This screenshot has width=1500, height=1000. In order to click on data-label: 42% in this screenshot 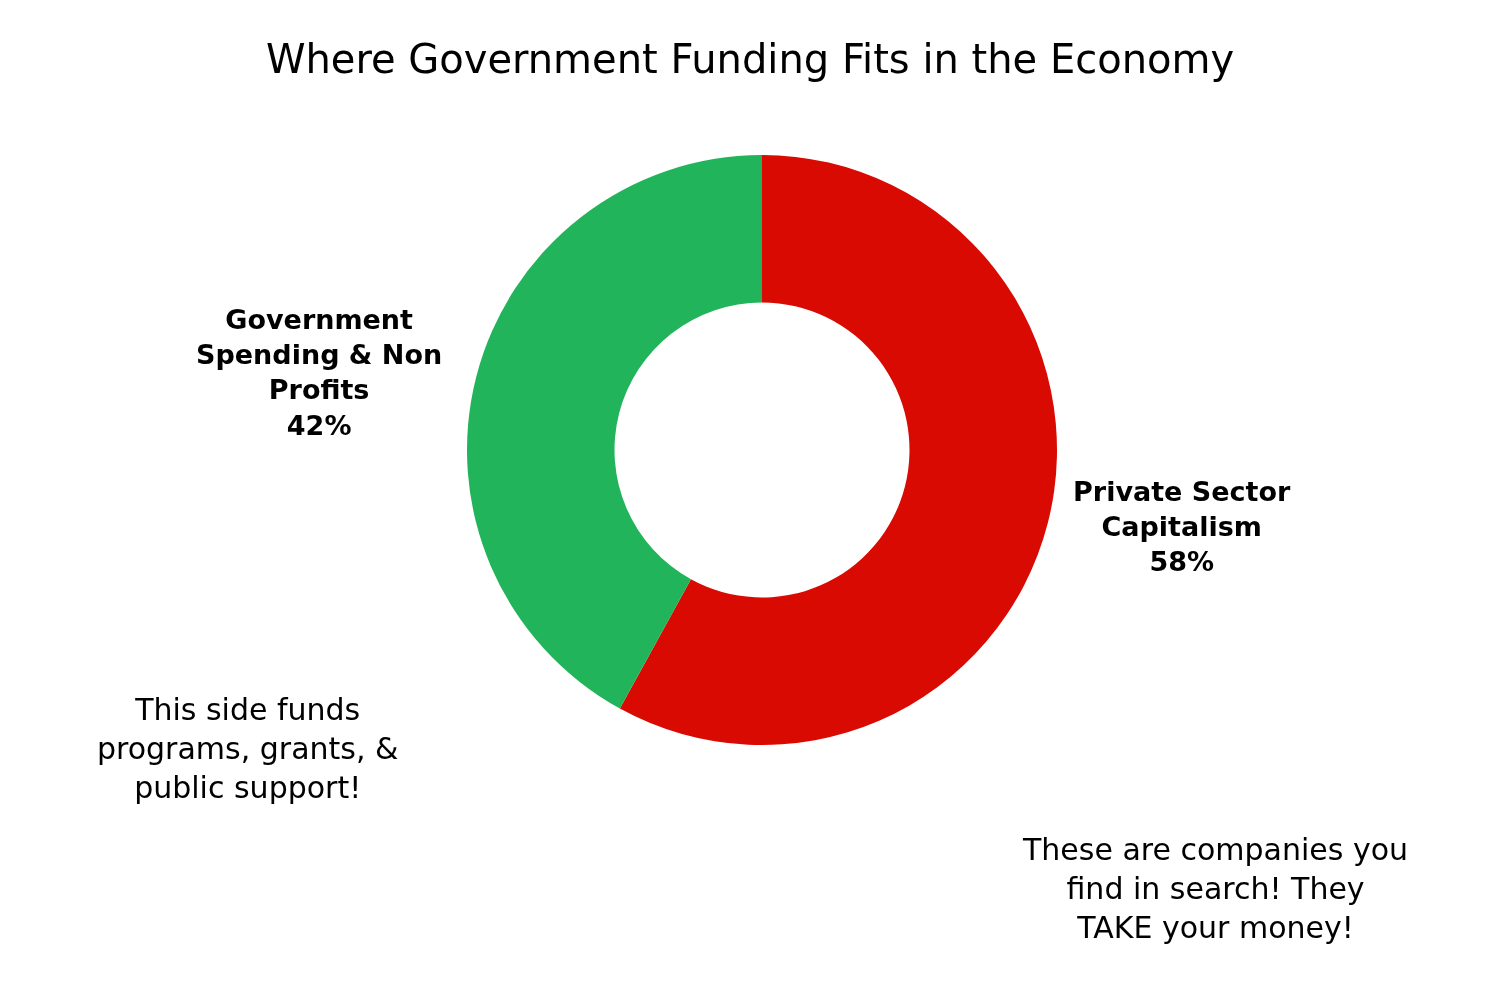, I will do `click(319, 425)`.